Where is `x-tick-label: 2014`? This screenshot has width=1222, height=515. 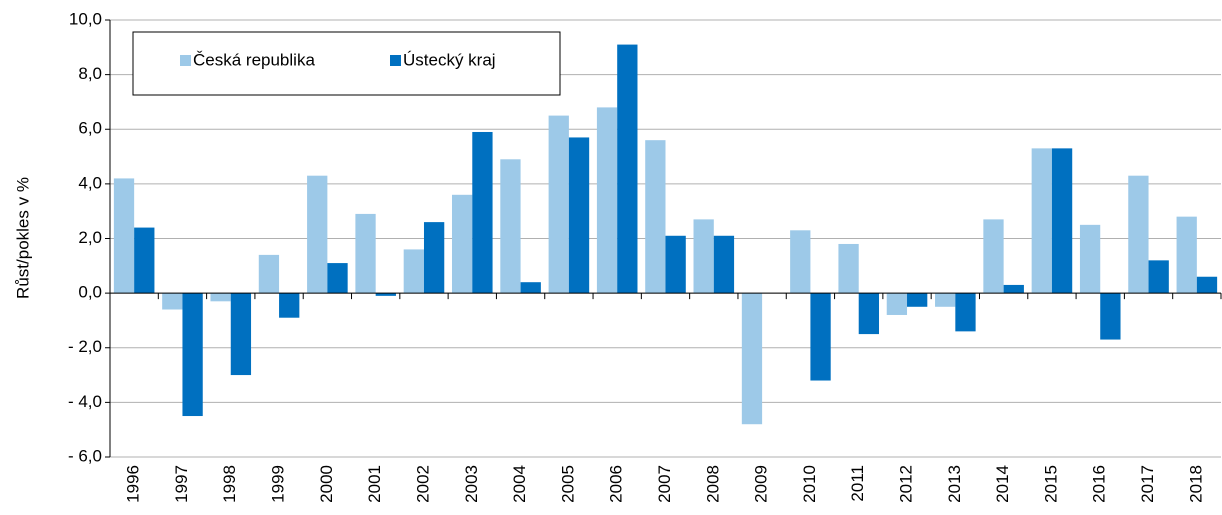 x-tick-label: 2014 is located at coordinates (1002, 484).